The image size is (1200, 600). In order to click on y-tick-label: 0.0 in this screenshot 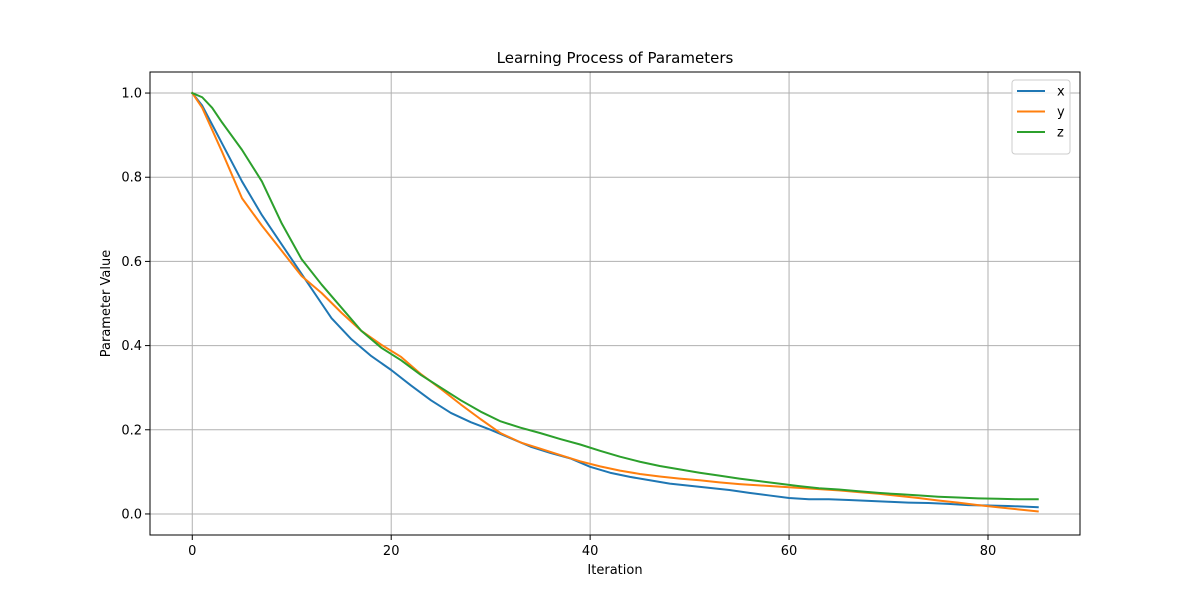, I will do `click(131, 514)`.